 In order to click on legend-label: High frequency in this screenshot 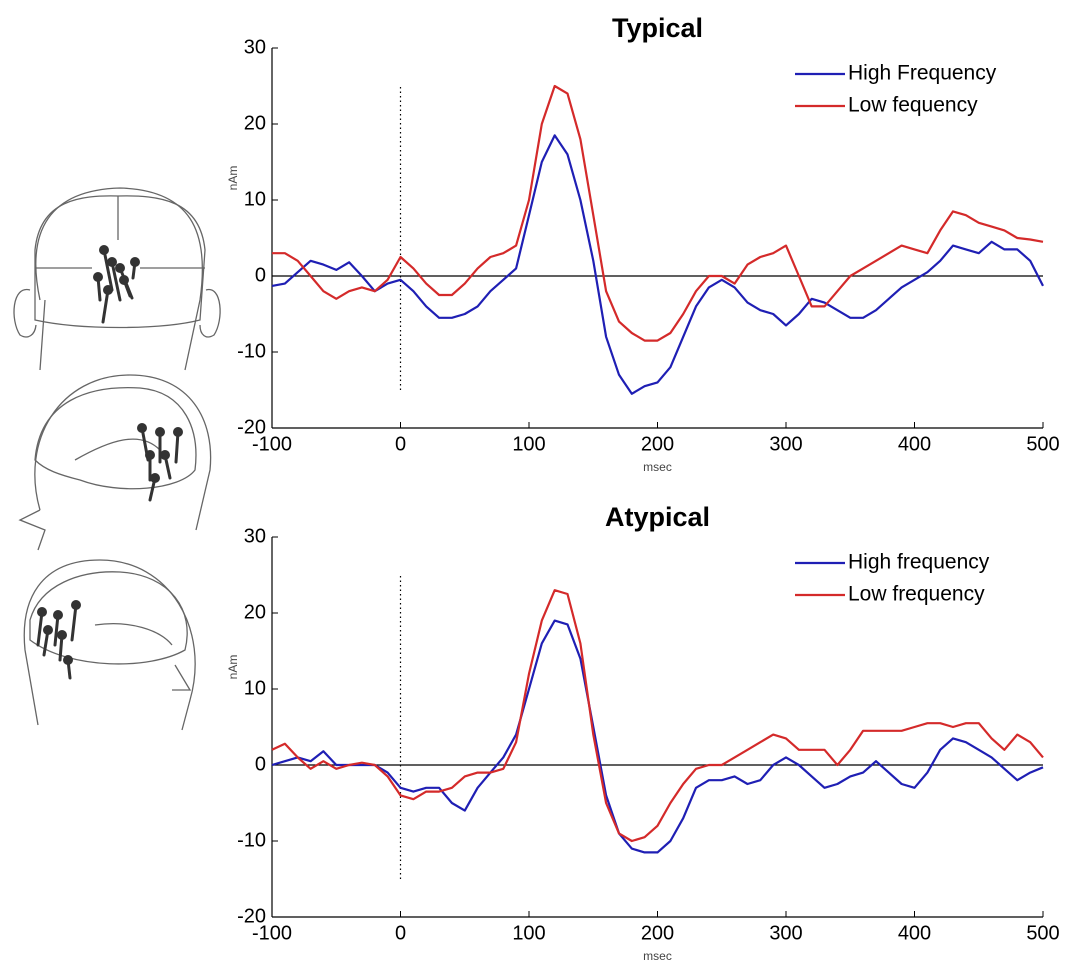, I will do `click(919, 562)`.